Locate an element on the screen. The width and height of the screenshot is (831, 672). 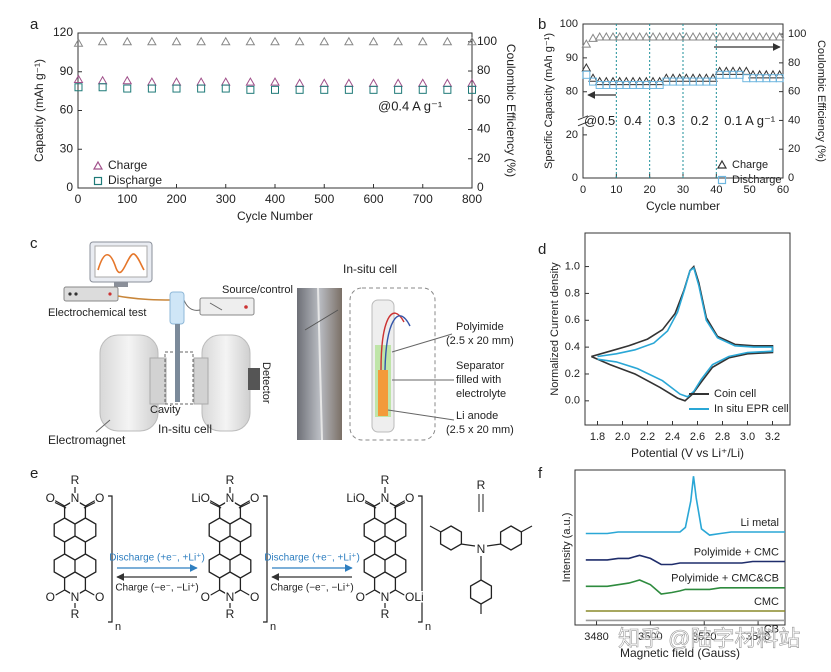
x-axis-label: Cycle Number is located at coordinates (275, 216).